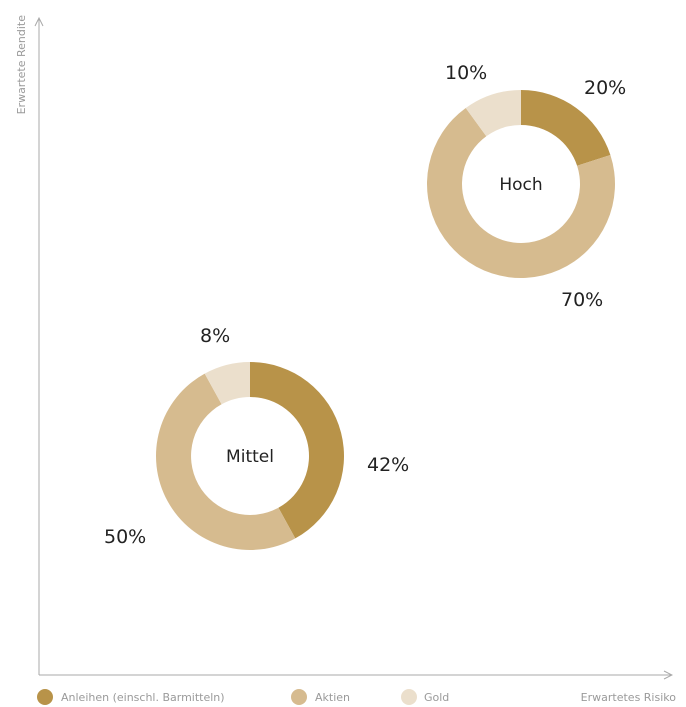 The width and height of the screenshot is (686, 707). What do you see at coordinates (21, 65) in the screenshot?
I see `y-axis-label: Erwartete Rendite` at bounding box center [21, 65].